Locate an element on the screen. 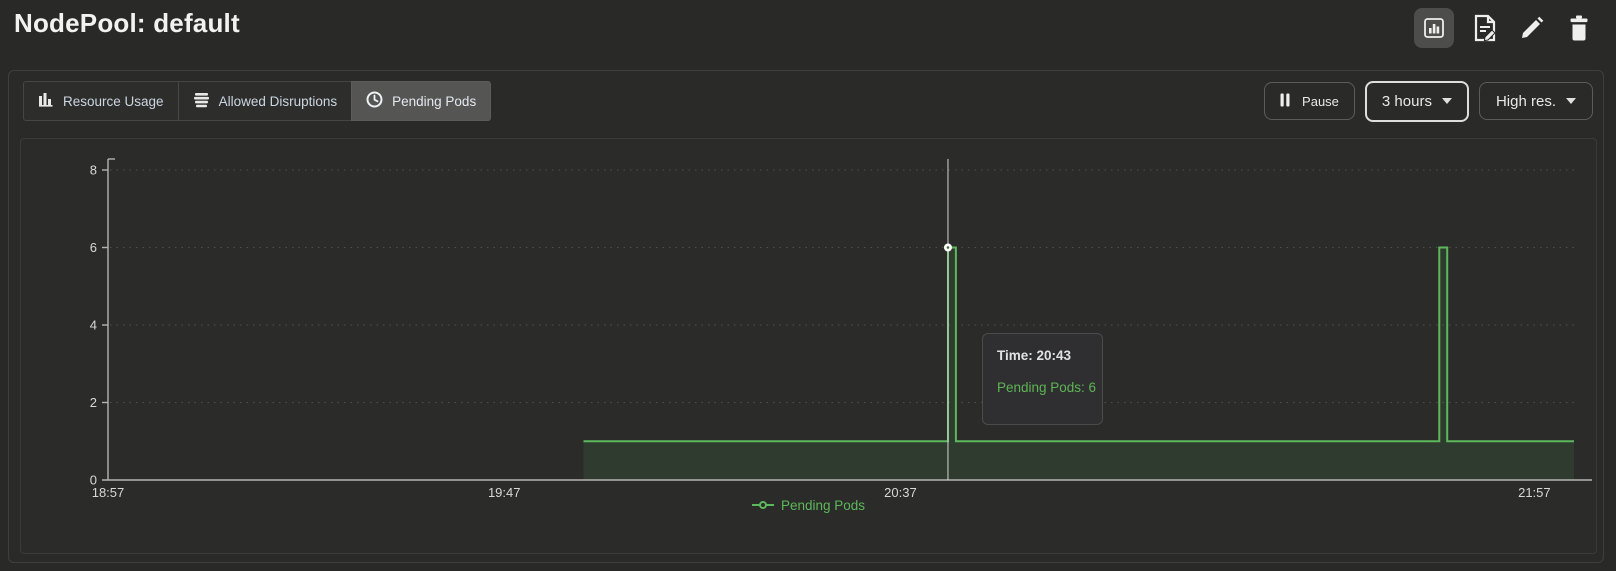 The width and height of the screenshot is (1616, 571). trash-icon is located at coordinates (1579, 28).